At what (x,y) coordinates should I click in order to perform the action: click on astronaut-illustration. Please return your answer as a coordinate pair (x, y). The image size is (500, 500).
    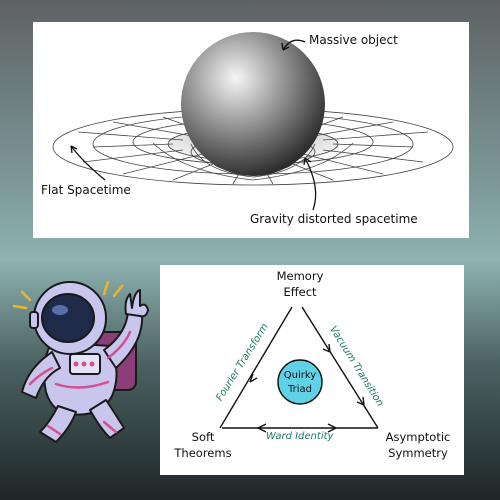
    Looking at the image, I should click on (80, 361).